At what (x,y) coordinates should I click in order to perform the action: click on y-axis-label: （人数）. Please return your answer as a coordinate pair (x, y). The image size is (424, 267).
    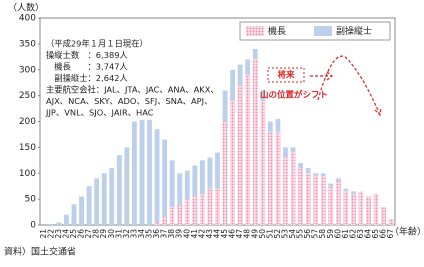
    Looking at the image, I should click on (26, 8).